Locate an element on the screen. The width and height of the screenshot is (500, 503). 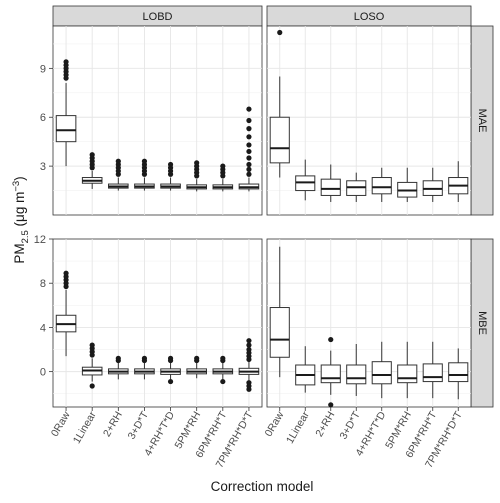
facet-label-mae: MAE is located at coordinates (482, 121).